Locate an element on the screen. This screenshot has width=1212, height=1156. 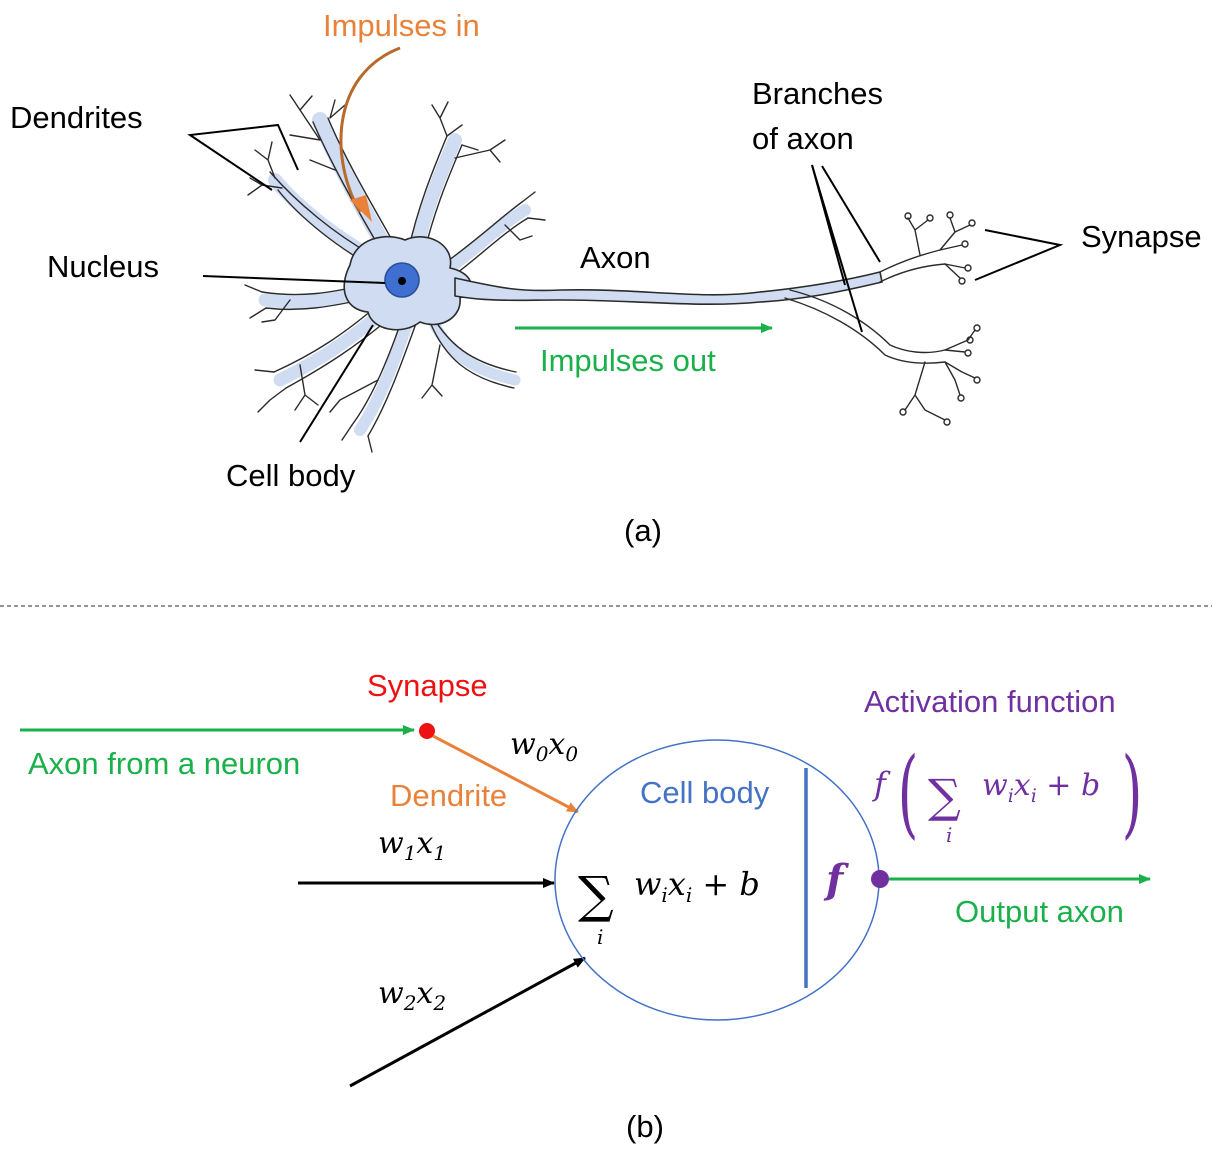
act-x-subscript: i is located at coordinates (1034, 796).